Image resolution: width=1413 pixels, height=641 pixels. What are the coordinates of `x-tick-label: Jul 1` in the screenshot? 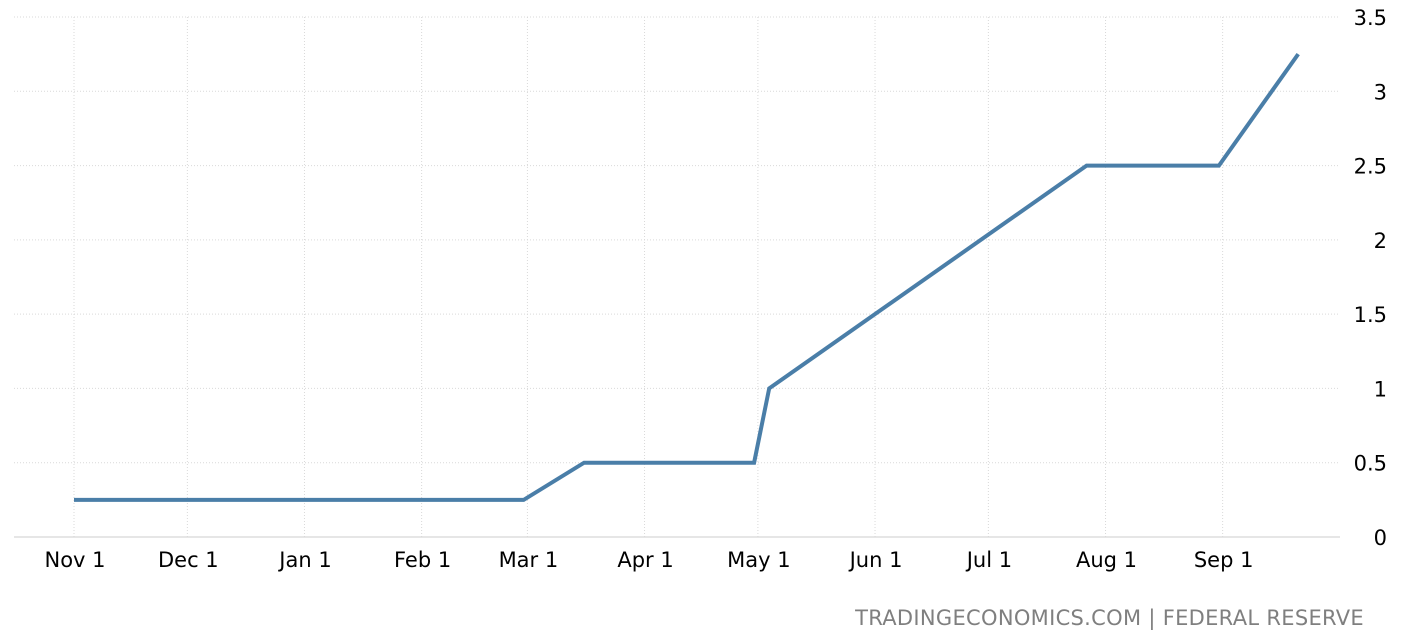 It's located at (988, 560).